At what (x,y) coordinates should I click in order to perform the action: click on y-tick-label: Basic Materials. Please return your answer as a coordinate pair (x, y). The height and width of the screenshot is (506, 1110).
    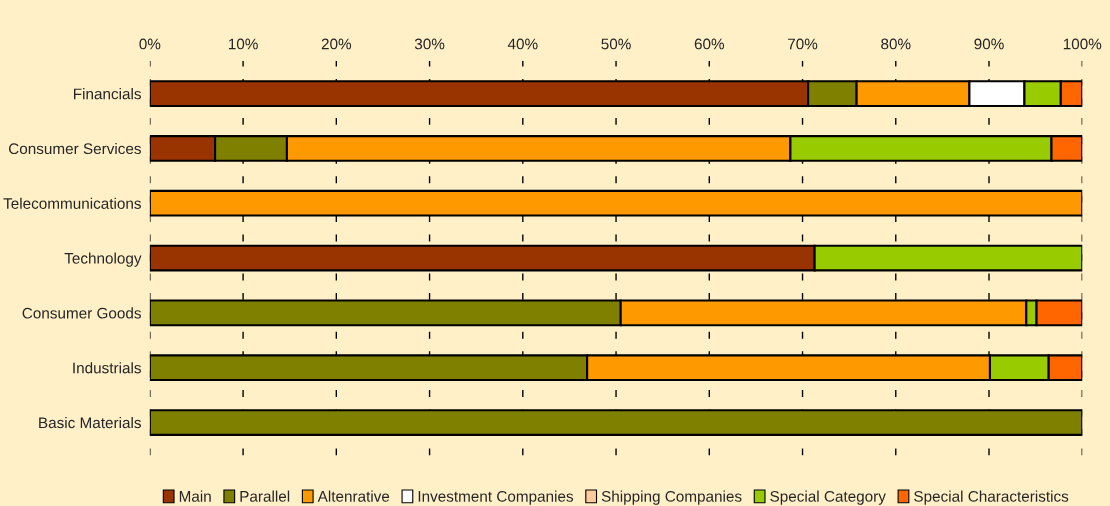
    Looking at the image, I should click on (90, 422).